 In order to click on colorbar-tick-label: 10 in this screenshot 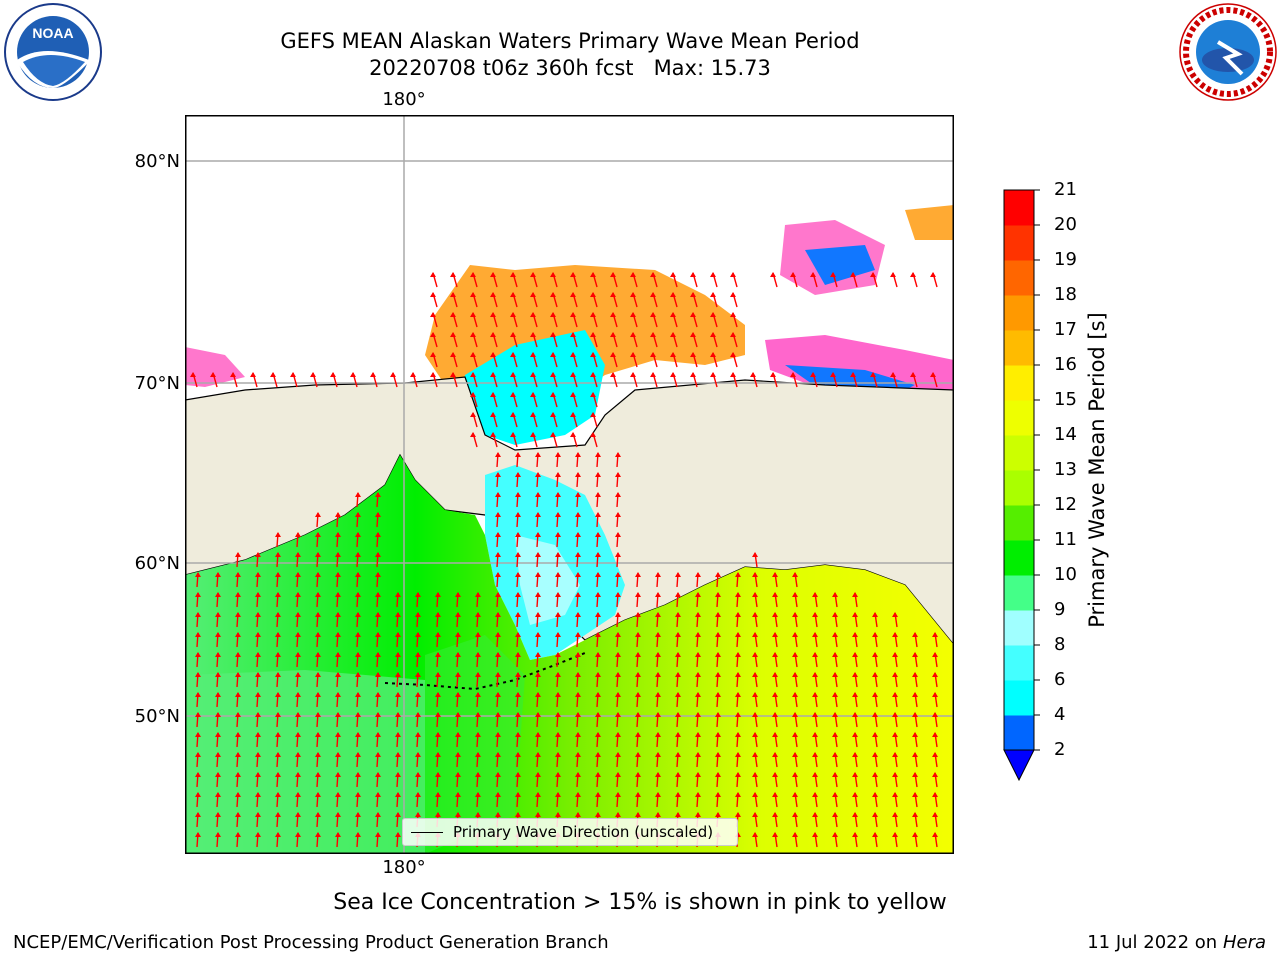, I will do `click(1065, 574)`.